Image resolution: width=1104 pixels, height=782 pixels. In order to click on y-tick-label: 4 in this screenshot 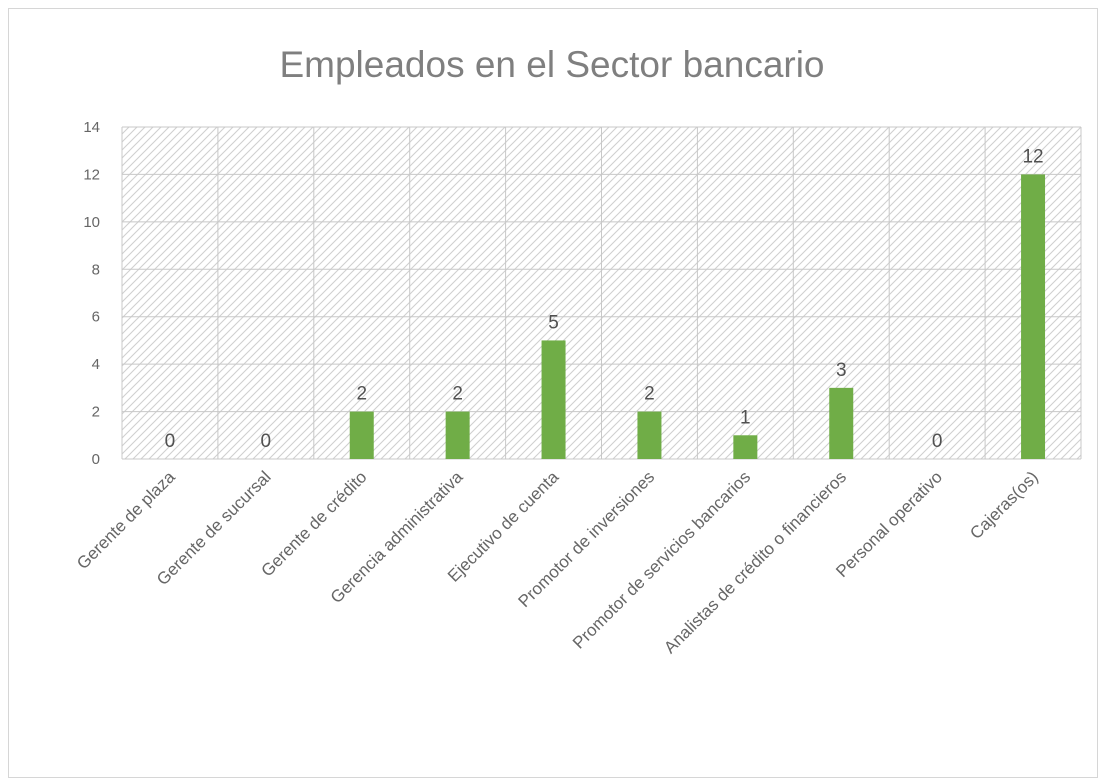, I will do `click(96, 364)`.